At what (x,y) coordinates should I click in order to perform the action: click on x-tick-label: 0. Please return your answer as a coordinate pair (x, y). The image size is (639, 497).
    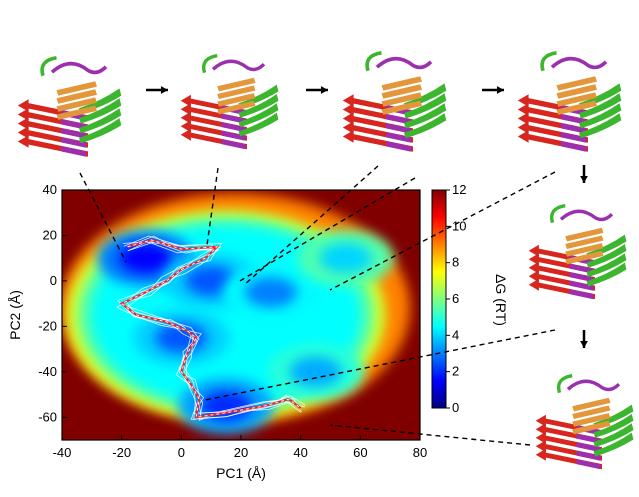
    Looking at the image, I should click on (181, 452).